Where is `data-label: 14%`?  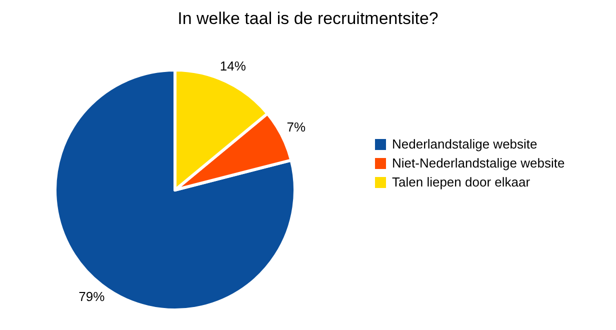
data-label: 14% is located at coordinates (233, 66).